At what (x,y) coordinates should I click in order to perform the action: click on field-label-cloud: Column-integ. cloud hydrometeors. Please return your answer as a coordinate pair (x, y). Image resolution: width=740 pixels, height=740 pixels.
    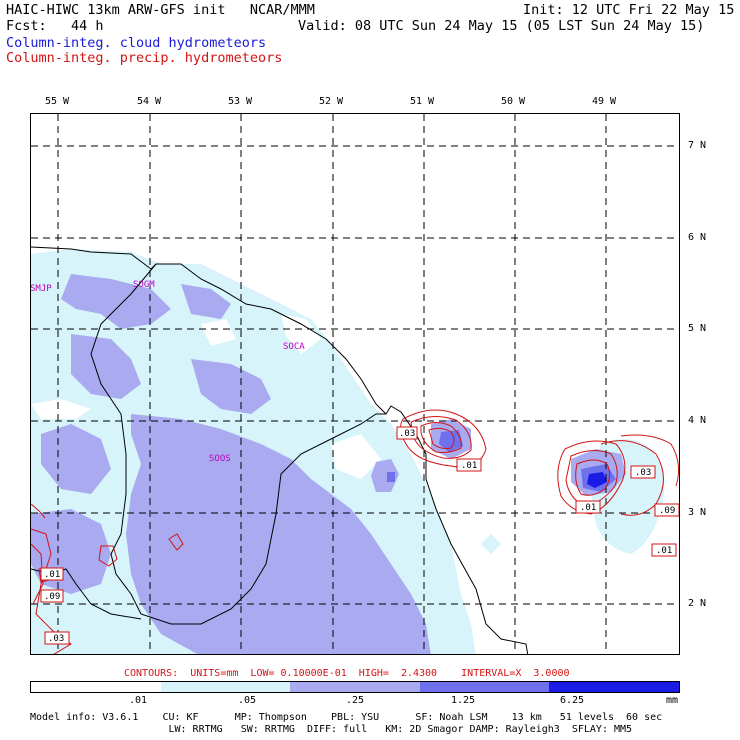
    Looking at the image, I should click on (136, 43).